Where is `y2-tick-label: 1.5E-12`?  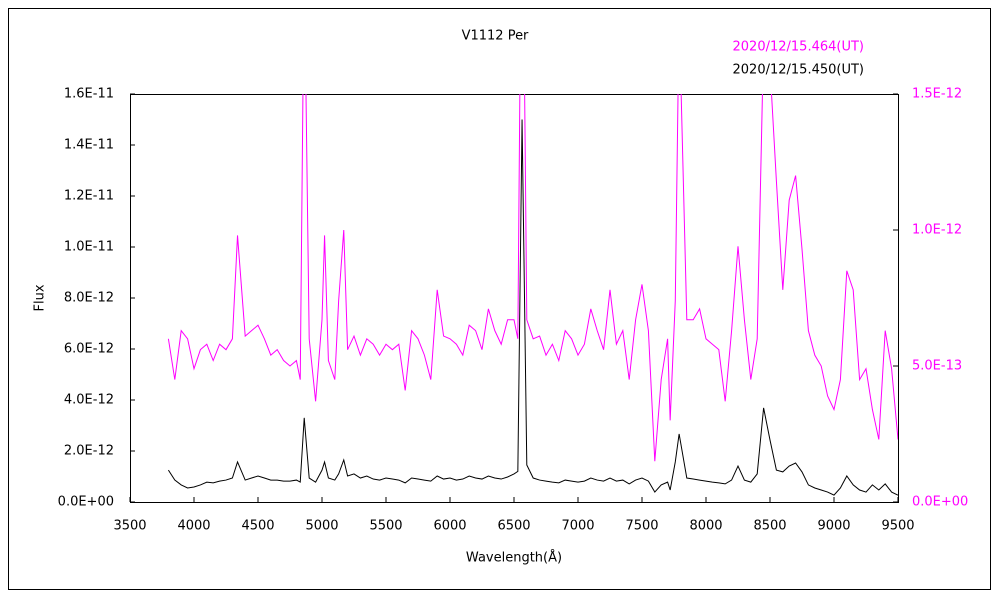 y2-tick-label: 1.5E-12 is located at coordinates (937, 94).